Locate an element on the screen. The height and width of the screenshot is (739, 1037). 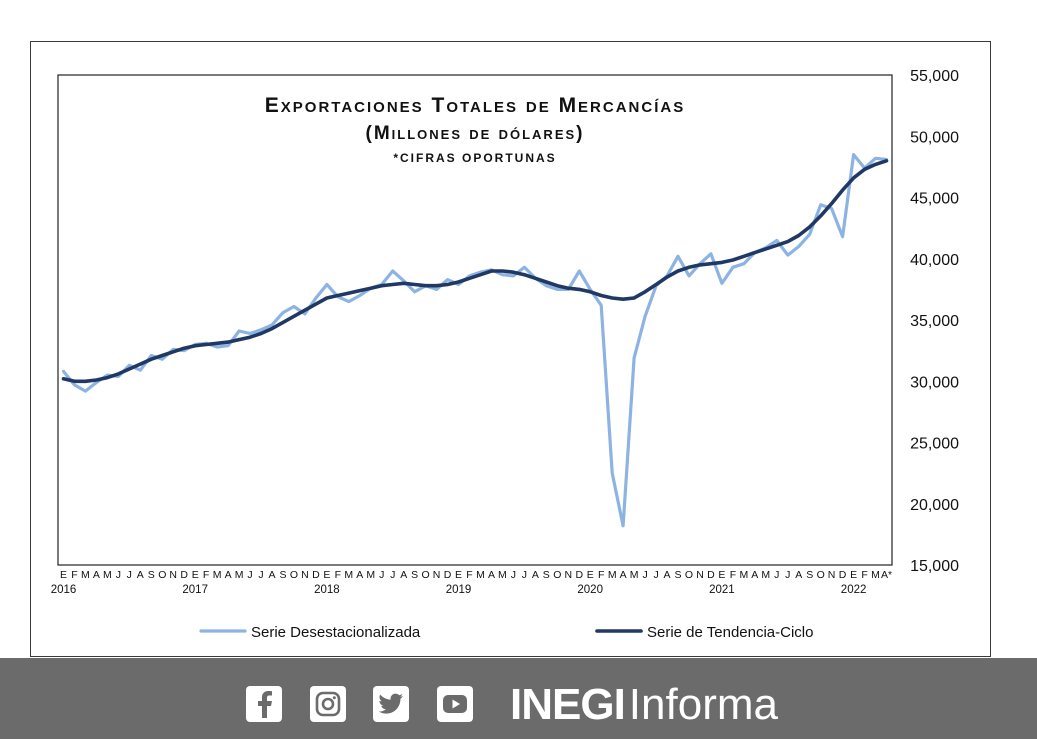
inegi-informa-logo: INEGIInforma is located at coordinates (644, 705).